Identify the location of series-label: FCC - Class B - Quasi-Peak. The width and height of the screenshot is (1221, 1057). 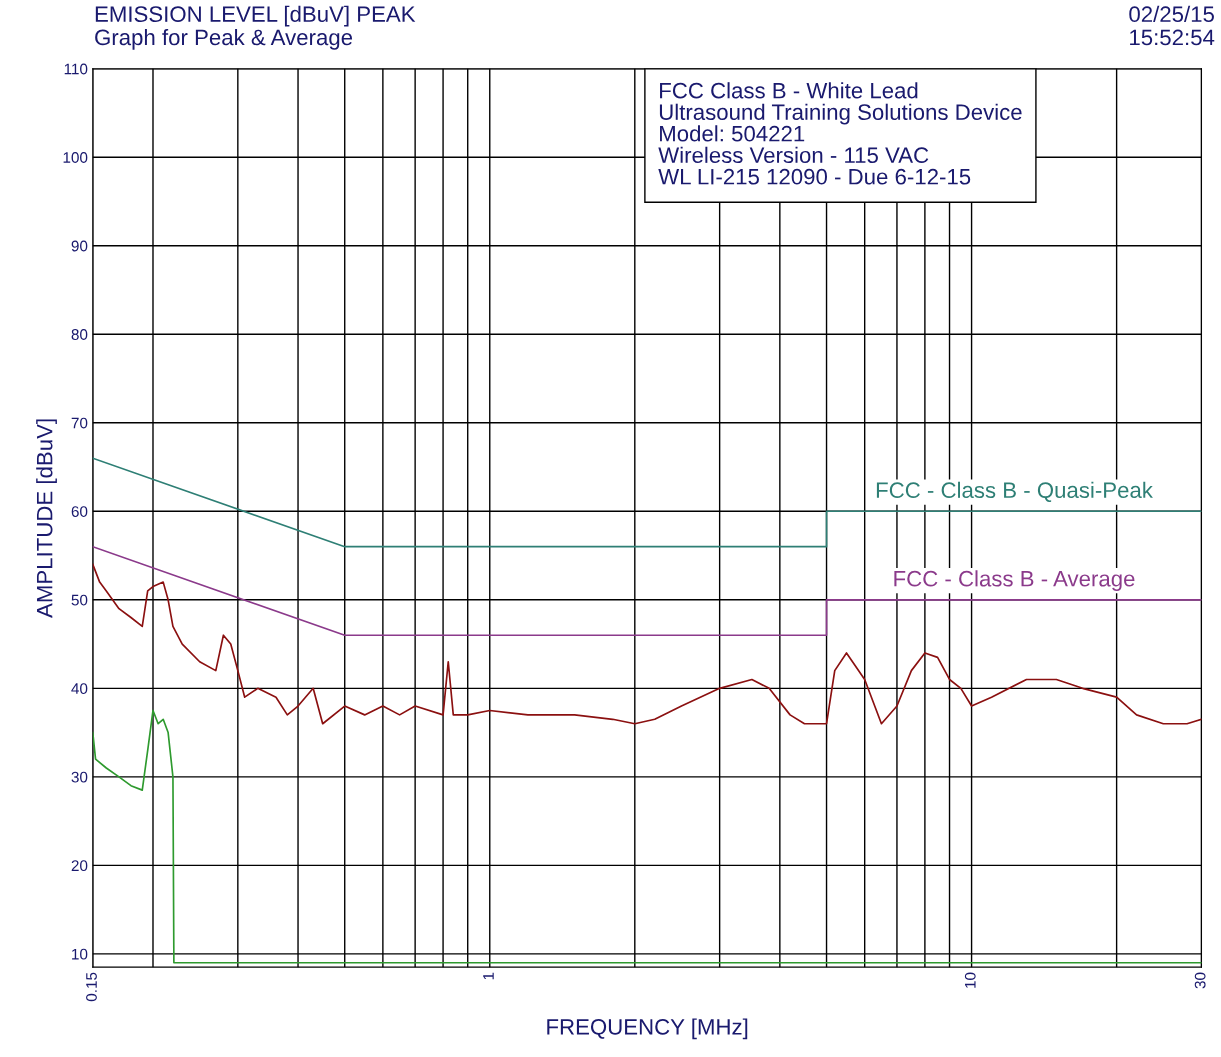
(1014, 492).